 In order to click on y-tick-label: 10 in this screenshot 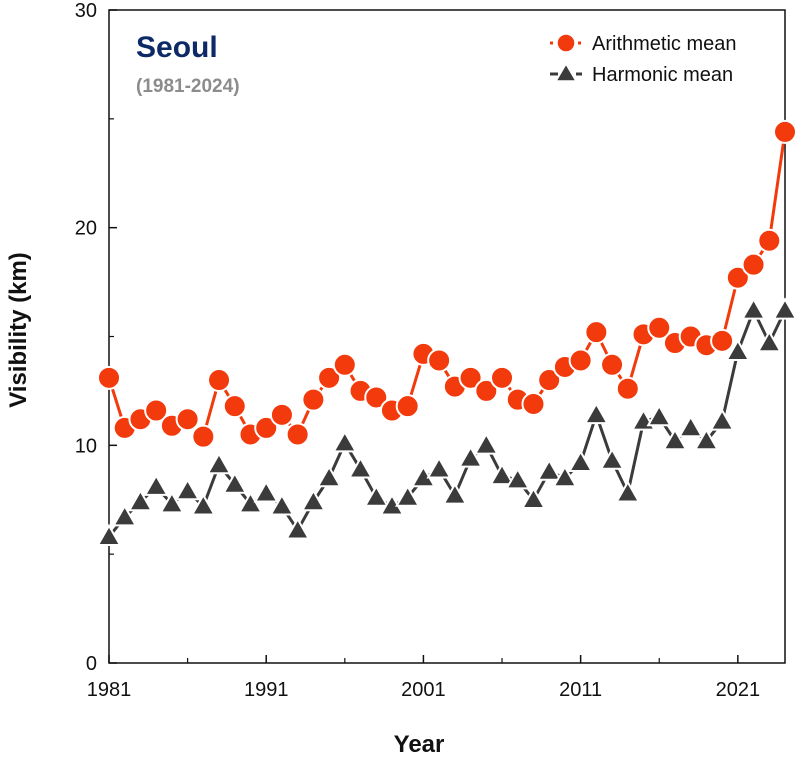, I will do `click(86, 446)`.